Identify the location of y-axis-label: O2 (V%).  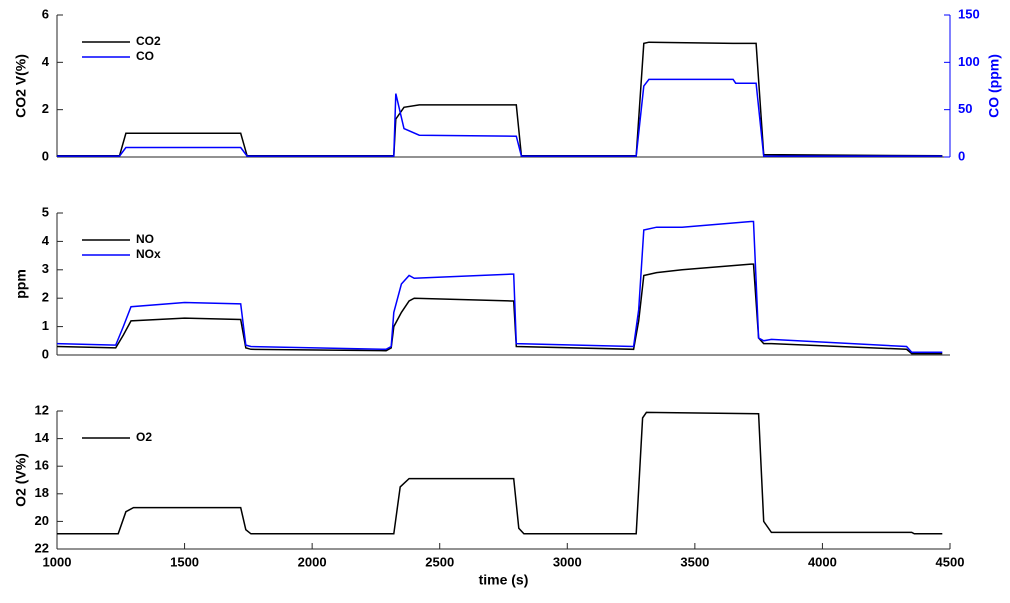
(21, 480).